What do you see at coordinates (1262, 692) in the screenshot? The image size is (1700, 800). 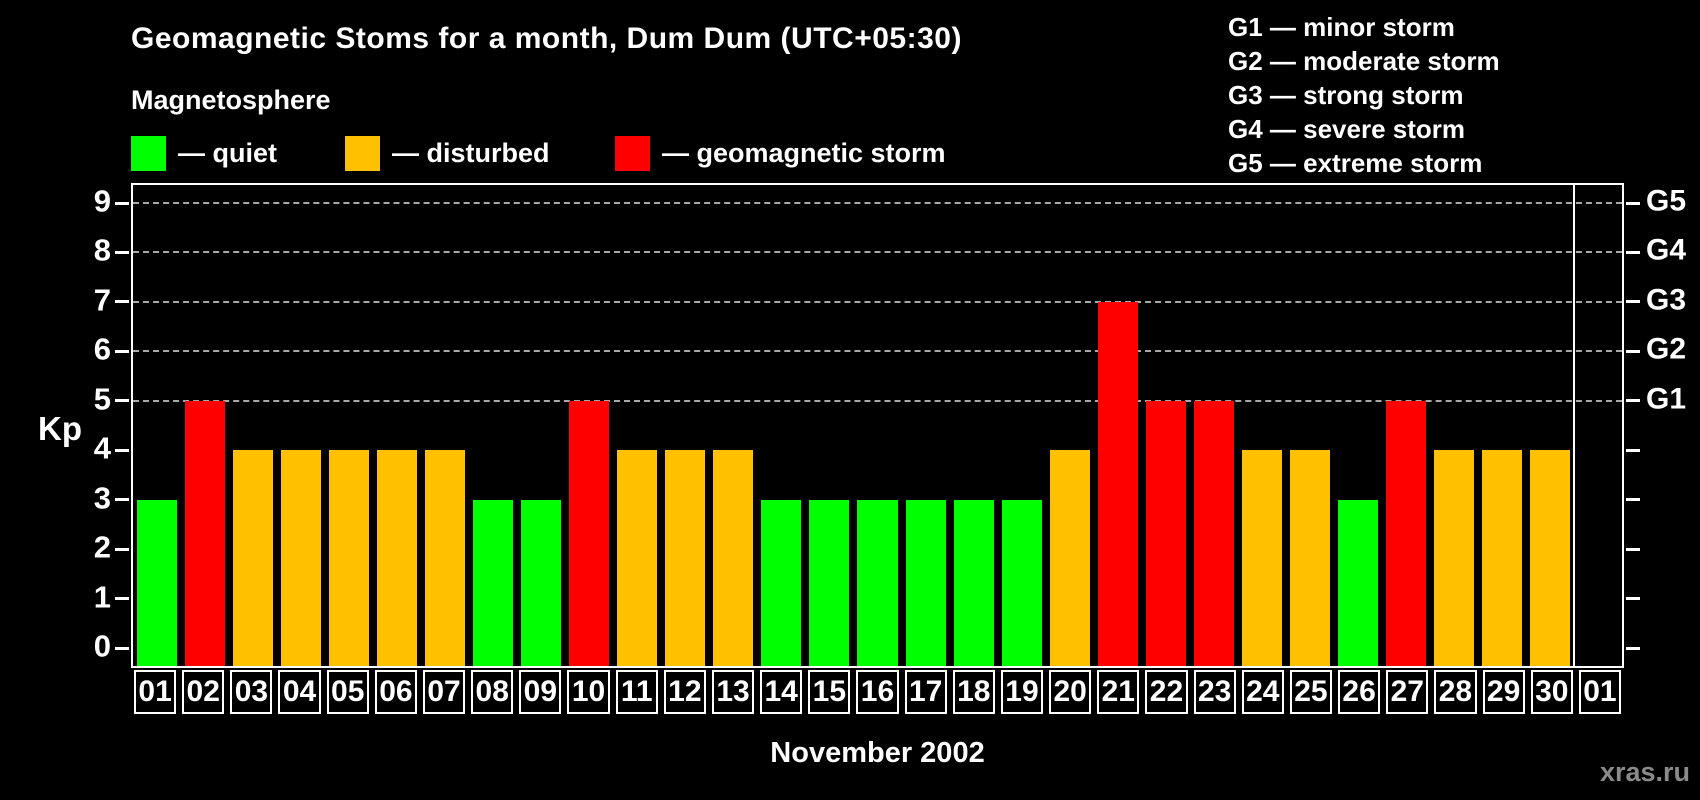 I see `day-cell: 24` at bounding box center [1262, 692].